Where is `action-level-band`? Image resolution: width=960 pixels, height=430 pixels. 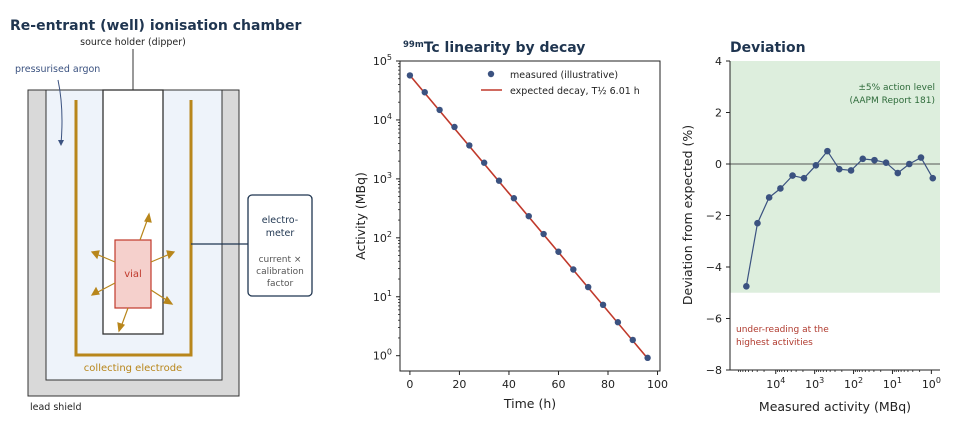
action-level-band is located at coordinates (835, 177).